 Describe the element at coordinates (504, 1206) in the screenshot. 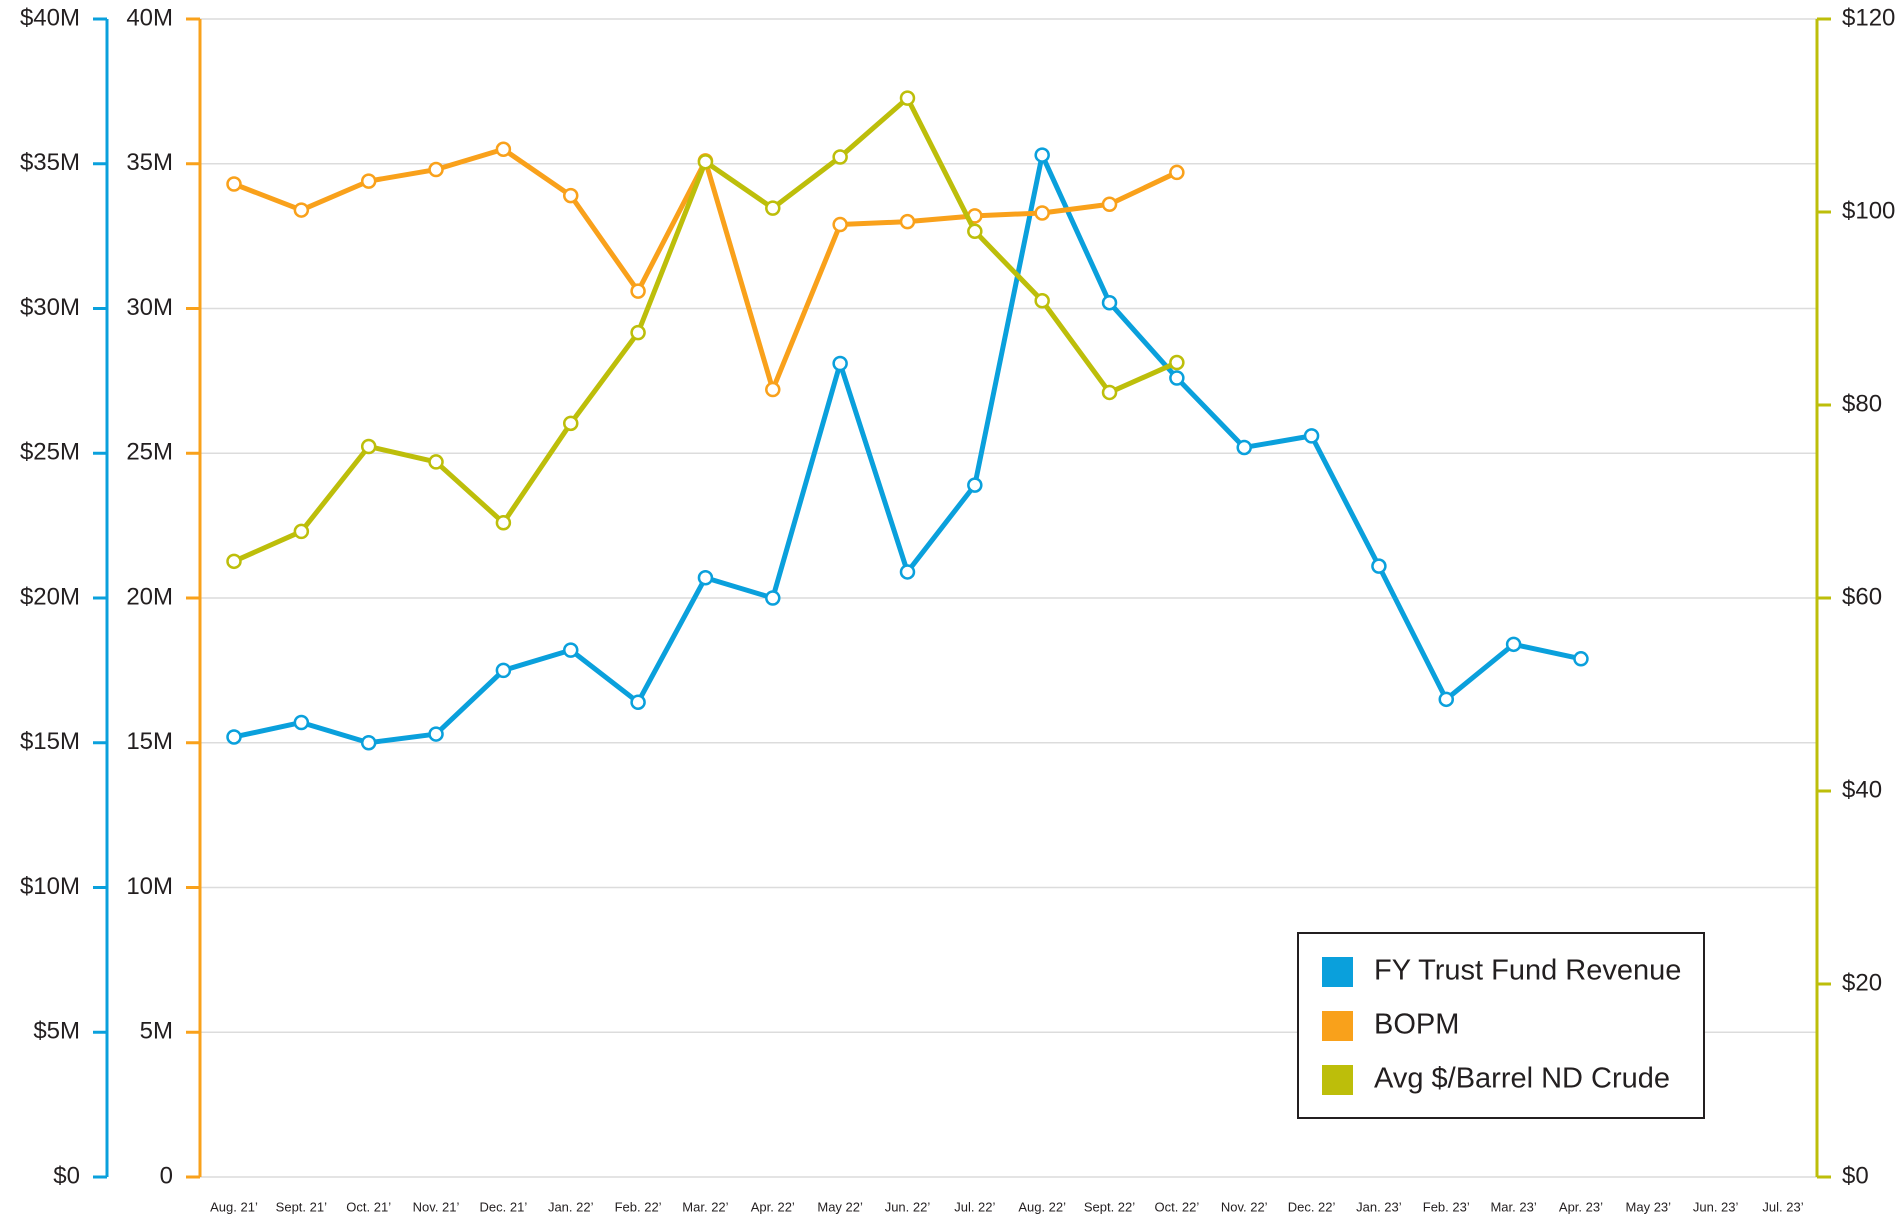

I see `x-tick-label: Dec. 21’` at that location.